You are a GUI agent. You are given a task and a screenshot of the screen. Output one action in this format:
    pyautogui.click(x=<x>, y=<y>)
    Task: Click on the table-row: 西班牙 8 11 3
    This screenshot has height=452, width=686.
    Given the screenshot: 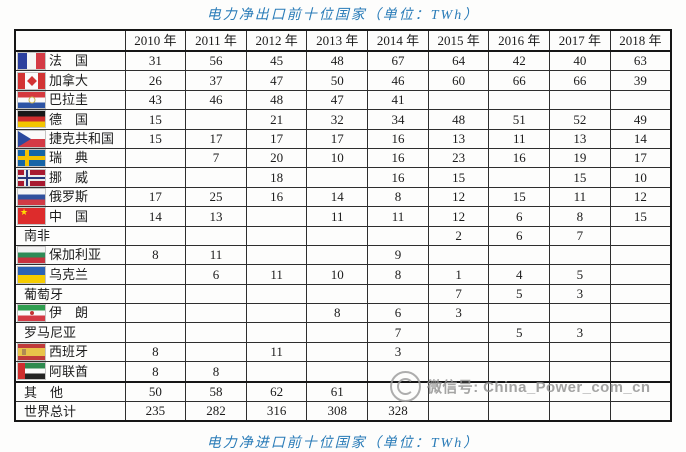 What is the action you would take?
    pyautogui.click(x=343, y=352)
    